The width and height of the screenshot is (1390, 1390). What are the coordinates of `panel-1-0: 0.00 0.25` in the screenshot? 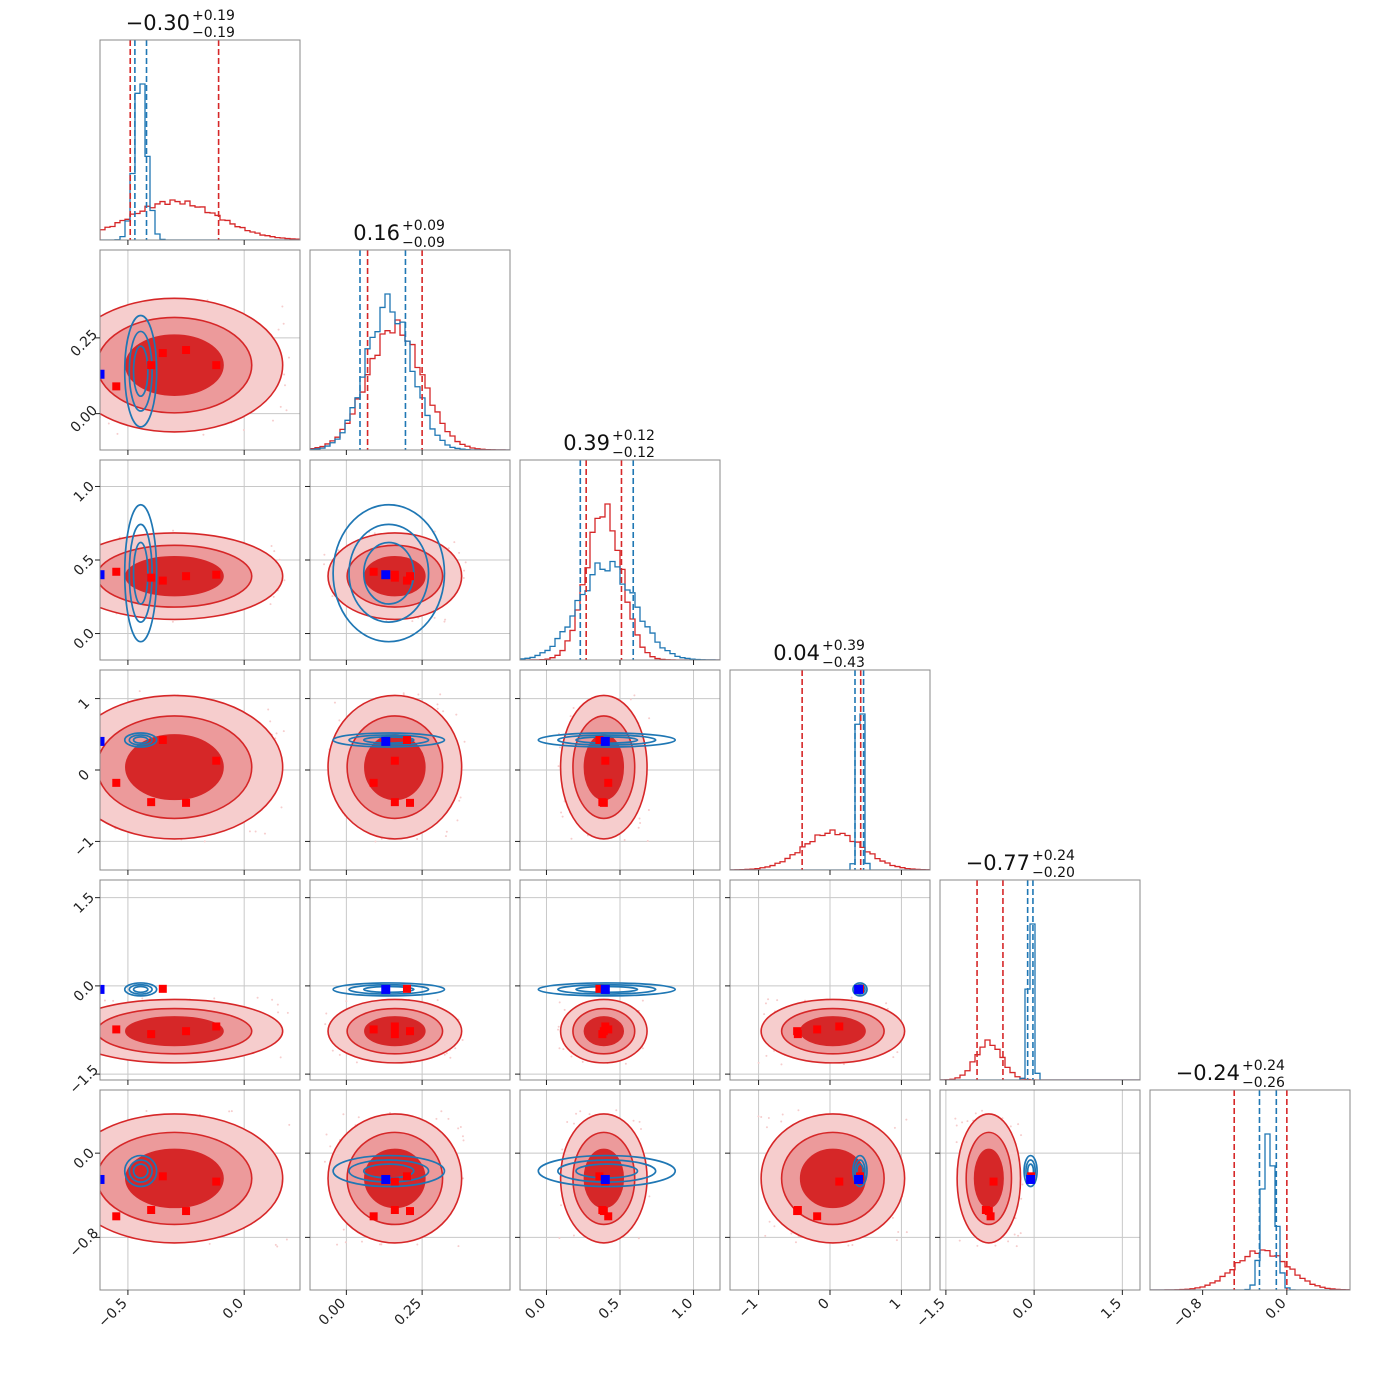 It's located at (184, 352).